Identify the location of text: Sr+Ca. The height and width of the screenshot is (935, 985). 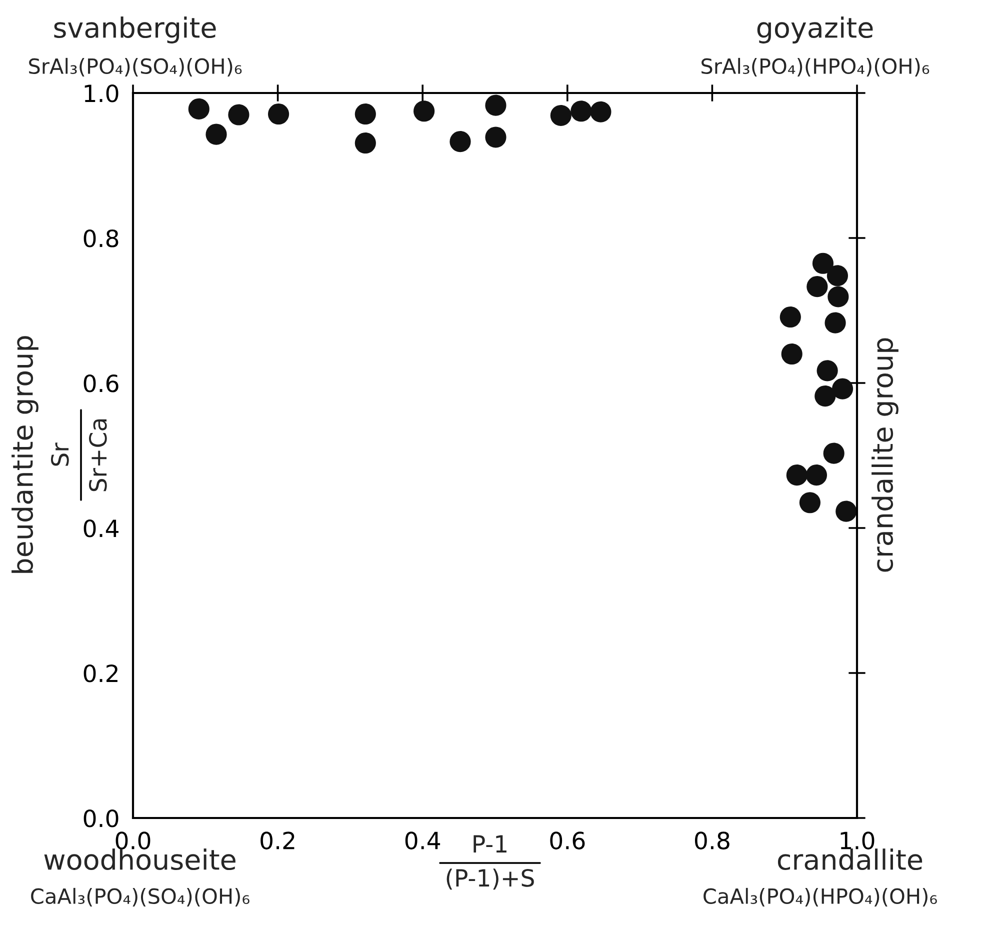
(97, 455).